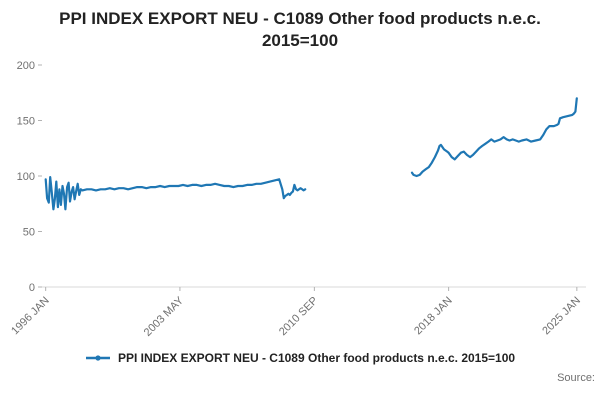  What do you see at coordinates (26, 177) in the screenshot?
I see `svg-text: 100` at bounding box center [26, 177].